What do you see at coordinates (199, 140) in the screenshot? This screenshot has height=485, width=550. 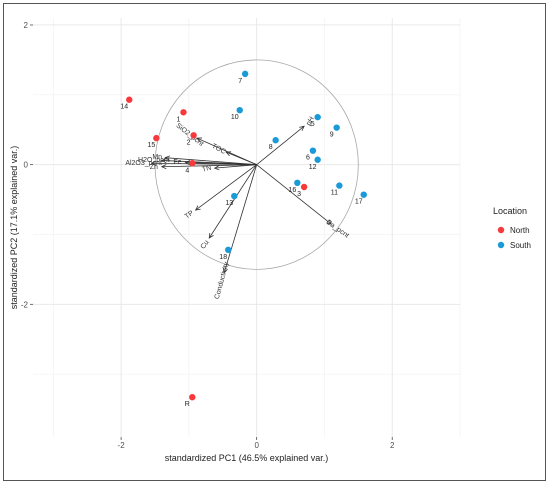 I see `arrowhead-sio2_pcnt` at bounding box center [199, 140].